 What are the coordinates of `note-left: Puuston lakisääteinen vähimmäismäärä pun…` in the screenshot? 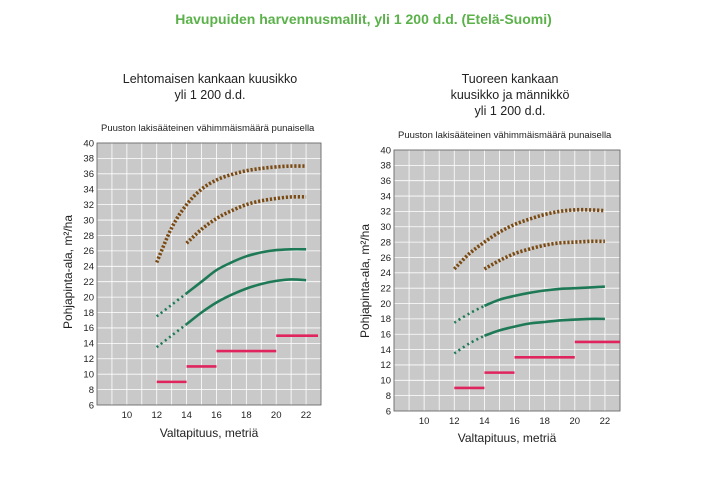 It's located at (208, 128).